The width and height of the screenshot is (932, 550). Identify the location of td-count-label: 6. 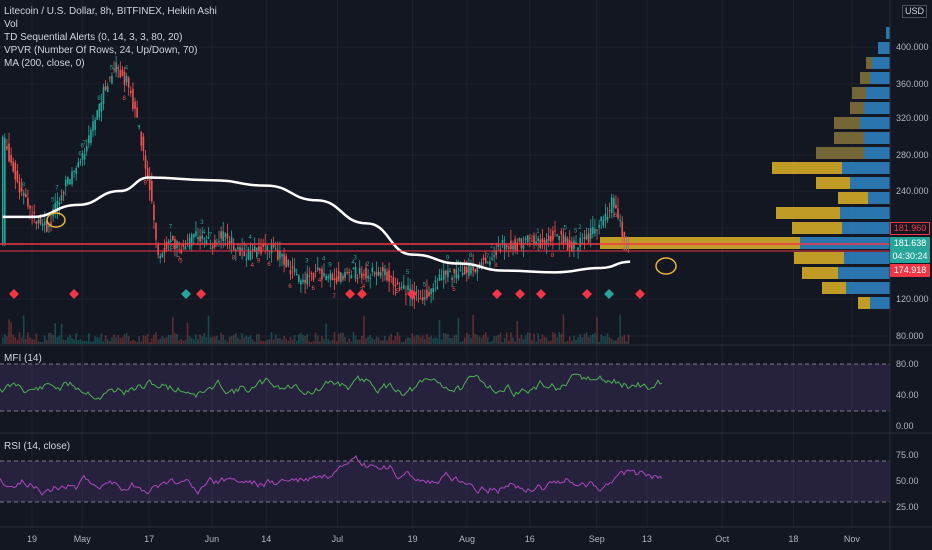
(80, 154).